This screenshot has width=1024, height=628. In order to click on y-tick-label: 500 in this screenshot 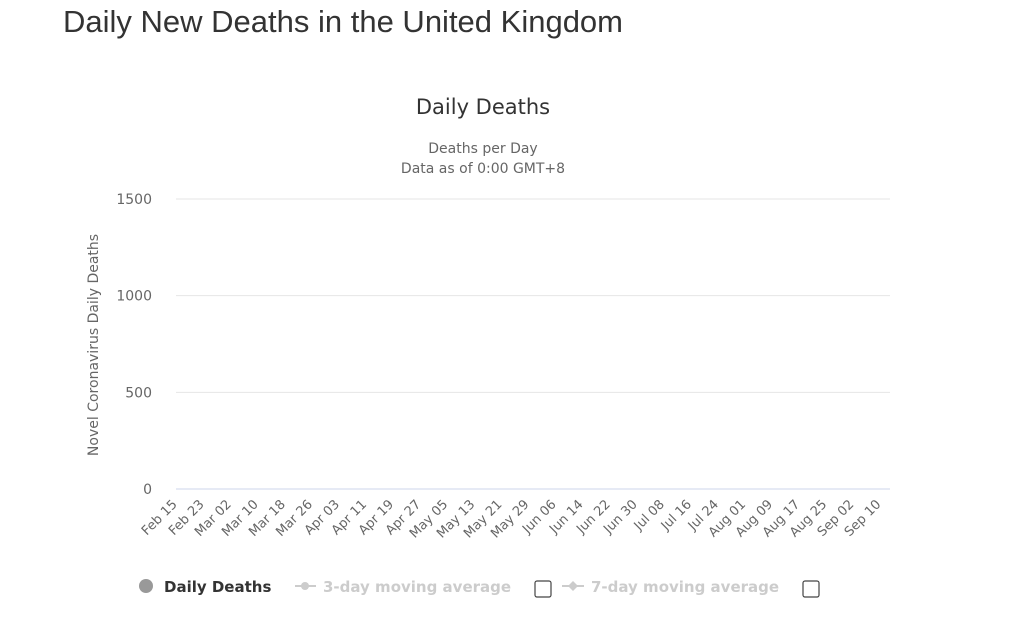, I will do `click(138, 393)`.